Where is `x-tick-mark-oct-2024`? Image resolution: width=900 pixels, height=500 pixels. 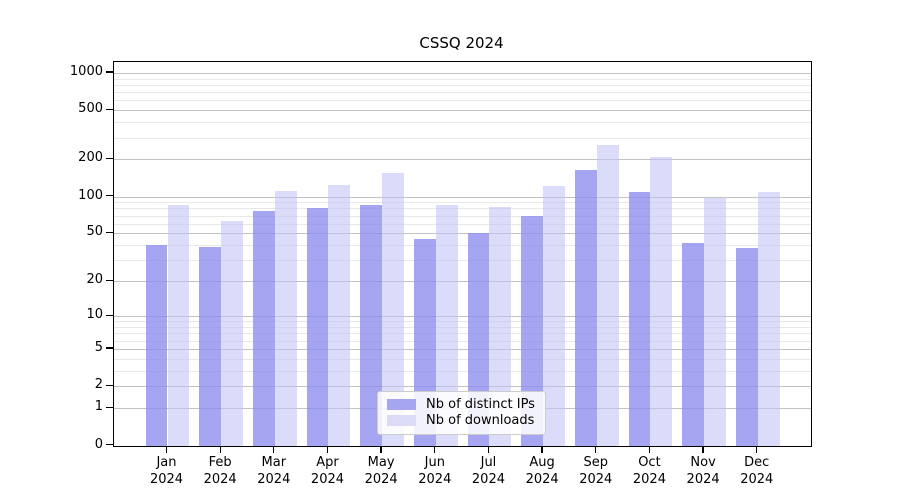 x-tick-mark-oct-2024 is located at coordinates (649, 450).